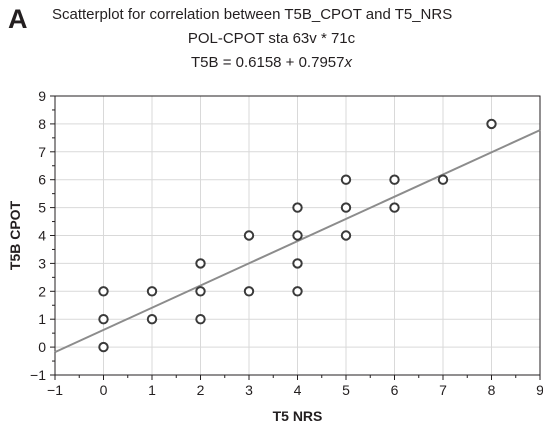 The height and width of the screenshot is (428, 543). Describe the element at coordinates (104, 390) in the screenshot. I see `x-tick-label: 0` at that location.